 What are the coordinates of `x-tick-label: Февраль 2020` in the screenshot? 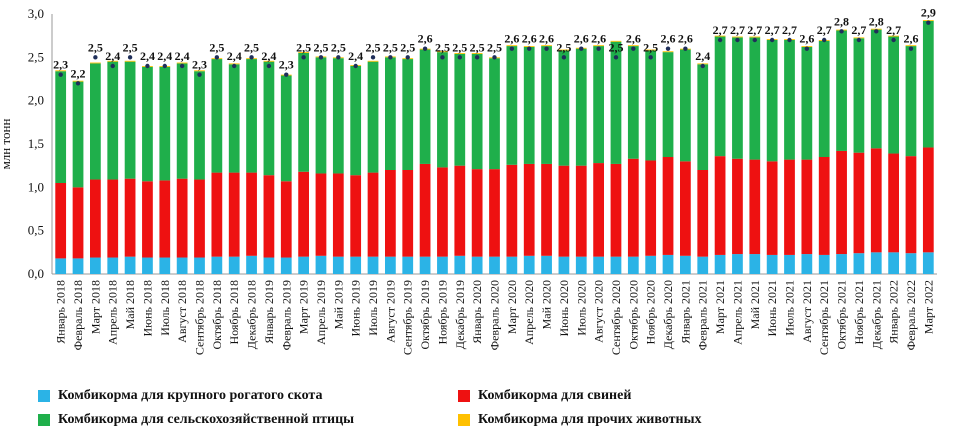 It's located at (495, 315).